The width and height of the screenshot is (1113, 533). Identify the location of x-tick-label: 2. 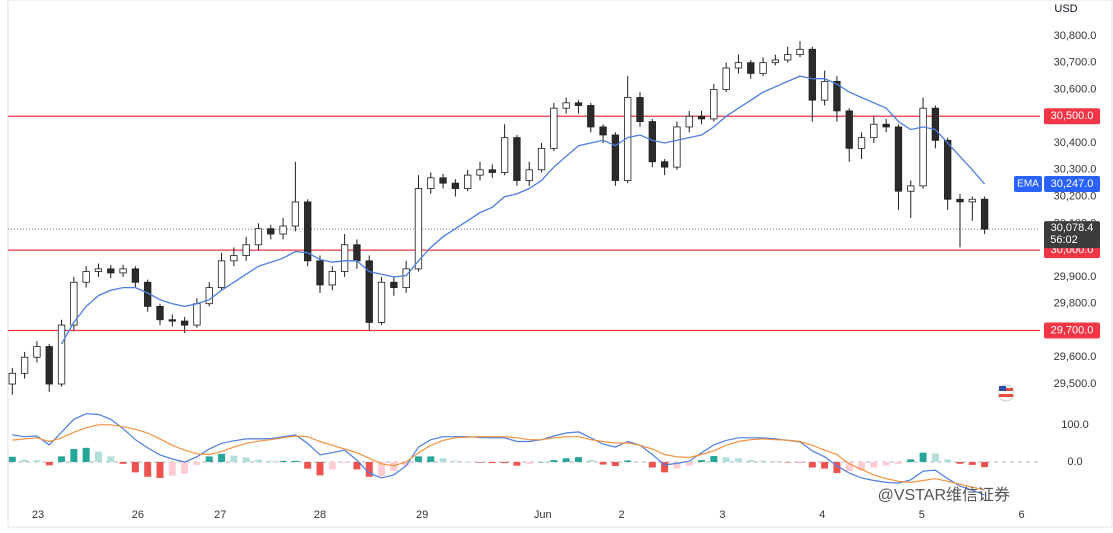
(621, 515).